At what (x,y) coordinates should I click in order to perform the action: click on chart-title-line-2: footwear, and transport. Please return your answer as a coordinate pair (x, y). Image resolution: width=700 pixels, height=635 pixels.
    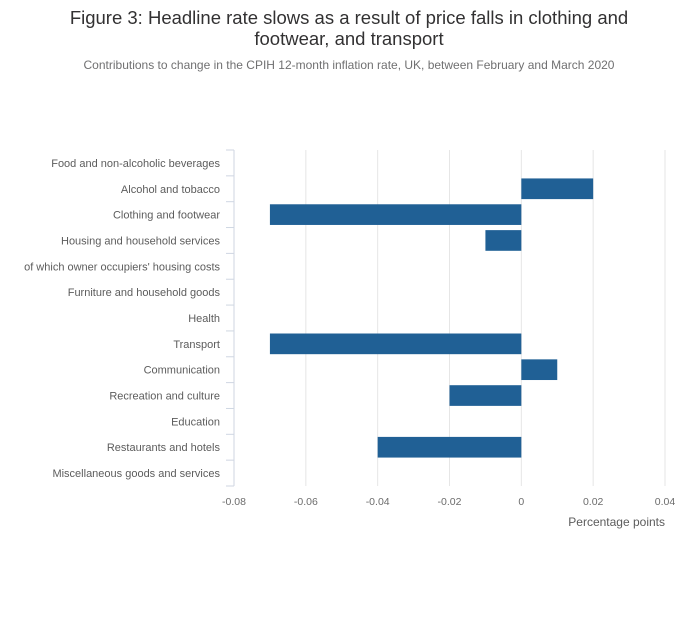
    Looking at the image, I should click on (348, 38).